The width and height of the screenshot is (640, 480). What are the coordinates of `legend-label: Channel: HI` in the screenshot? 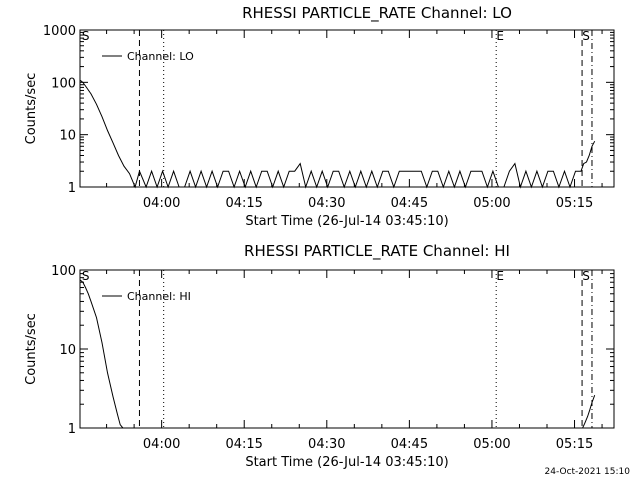 It's located at (159, 296).